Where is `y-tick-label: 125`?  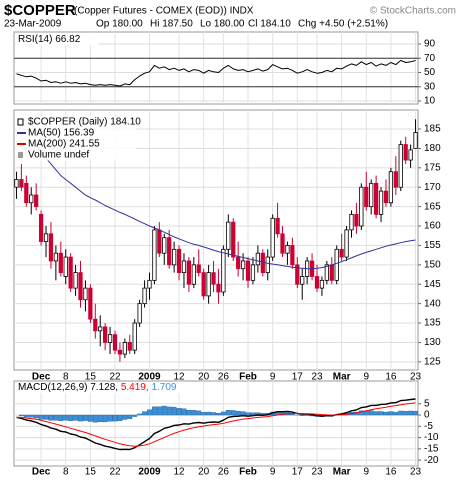
y-tick-label: 125 is located at coordinates (432, 361).